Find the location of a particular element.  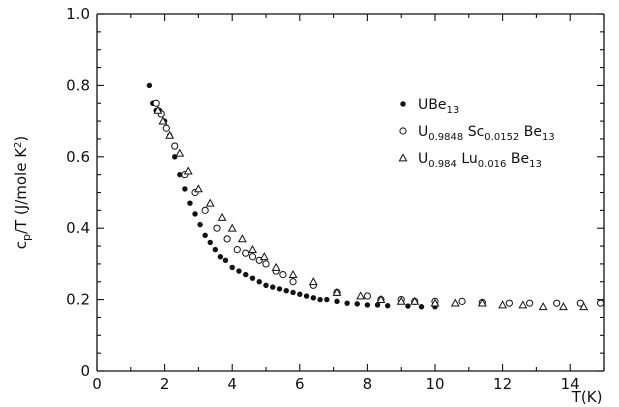

y-tick-label: 1.0 is located at coordinates (78, 14).